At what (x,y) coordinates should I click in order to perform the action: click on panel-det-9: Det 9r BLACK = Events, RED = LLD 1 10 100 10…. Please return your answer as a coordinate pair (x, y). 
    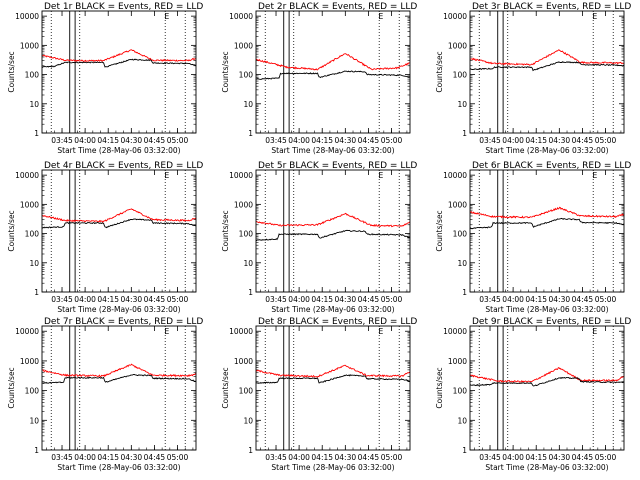
    Looking at the image, I should click on (533, 394).